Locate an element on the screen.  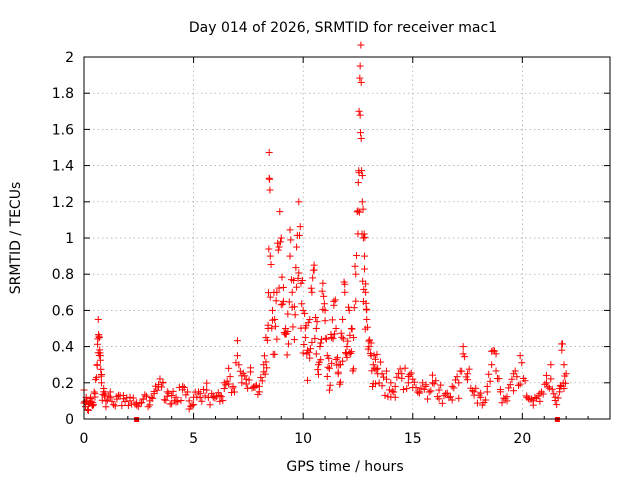
y-tick-label: 0.6 is located at coordinates (63, 311).